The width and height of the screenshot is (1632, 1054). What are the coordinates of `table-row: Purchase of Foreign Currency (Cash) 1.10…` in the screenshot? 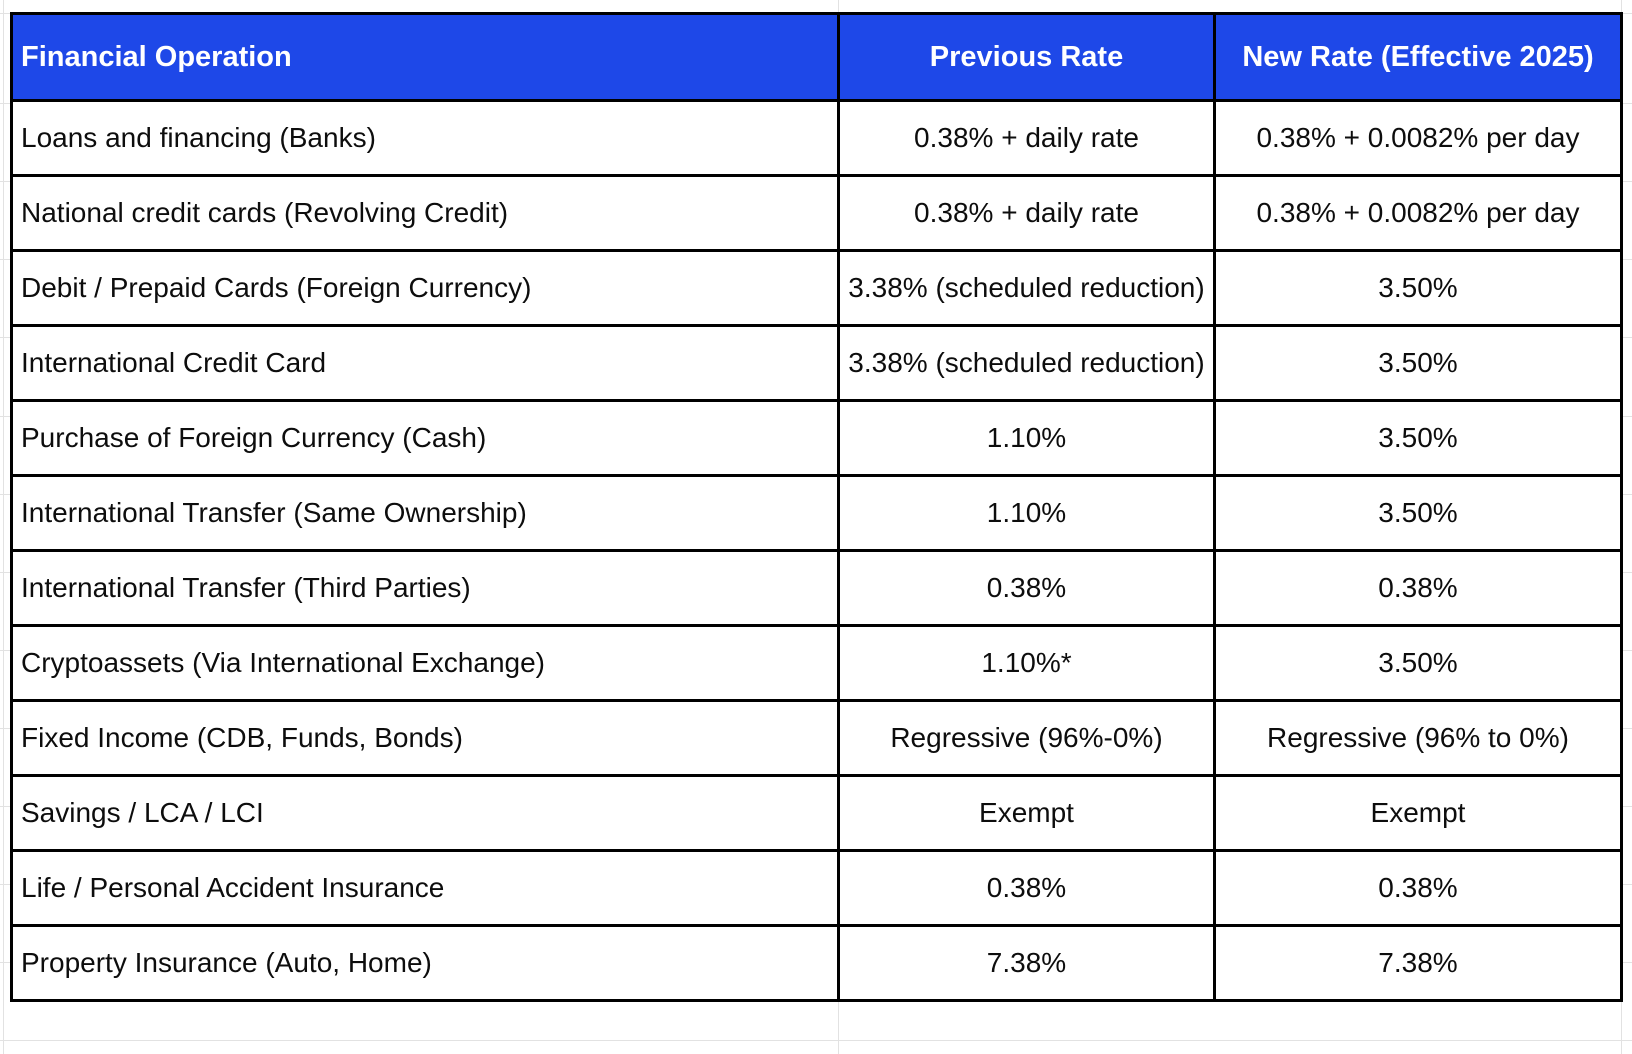 It's located at (816, 438).